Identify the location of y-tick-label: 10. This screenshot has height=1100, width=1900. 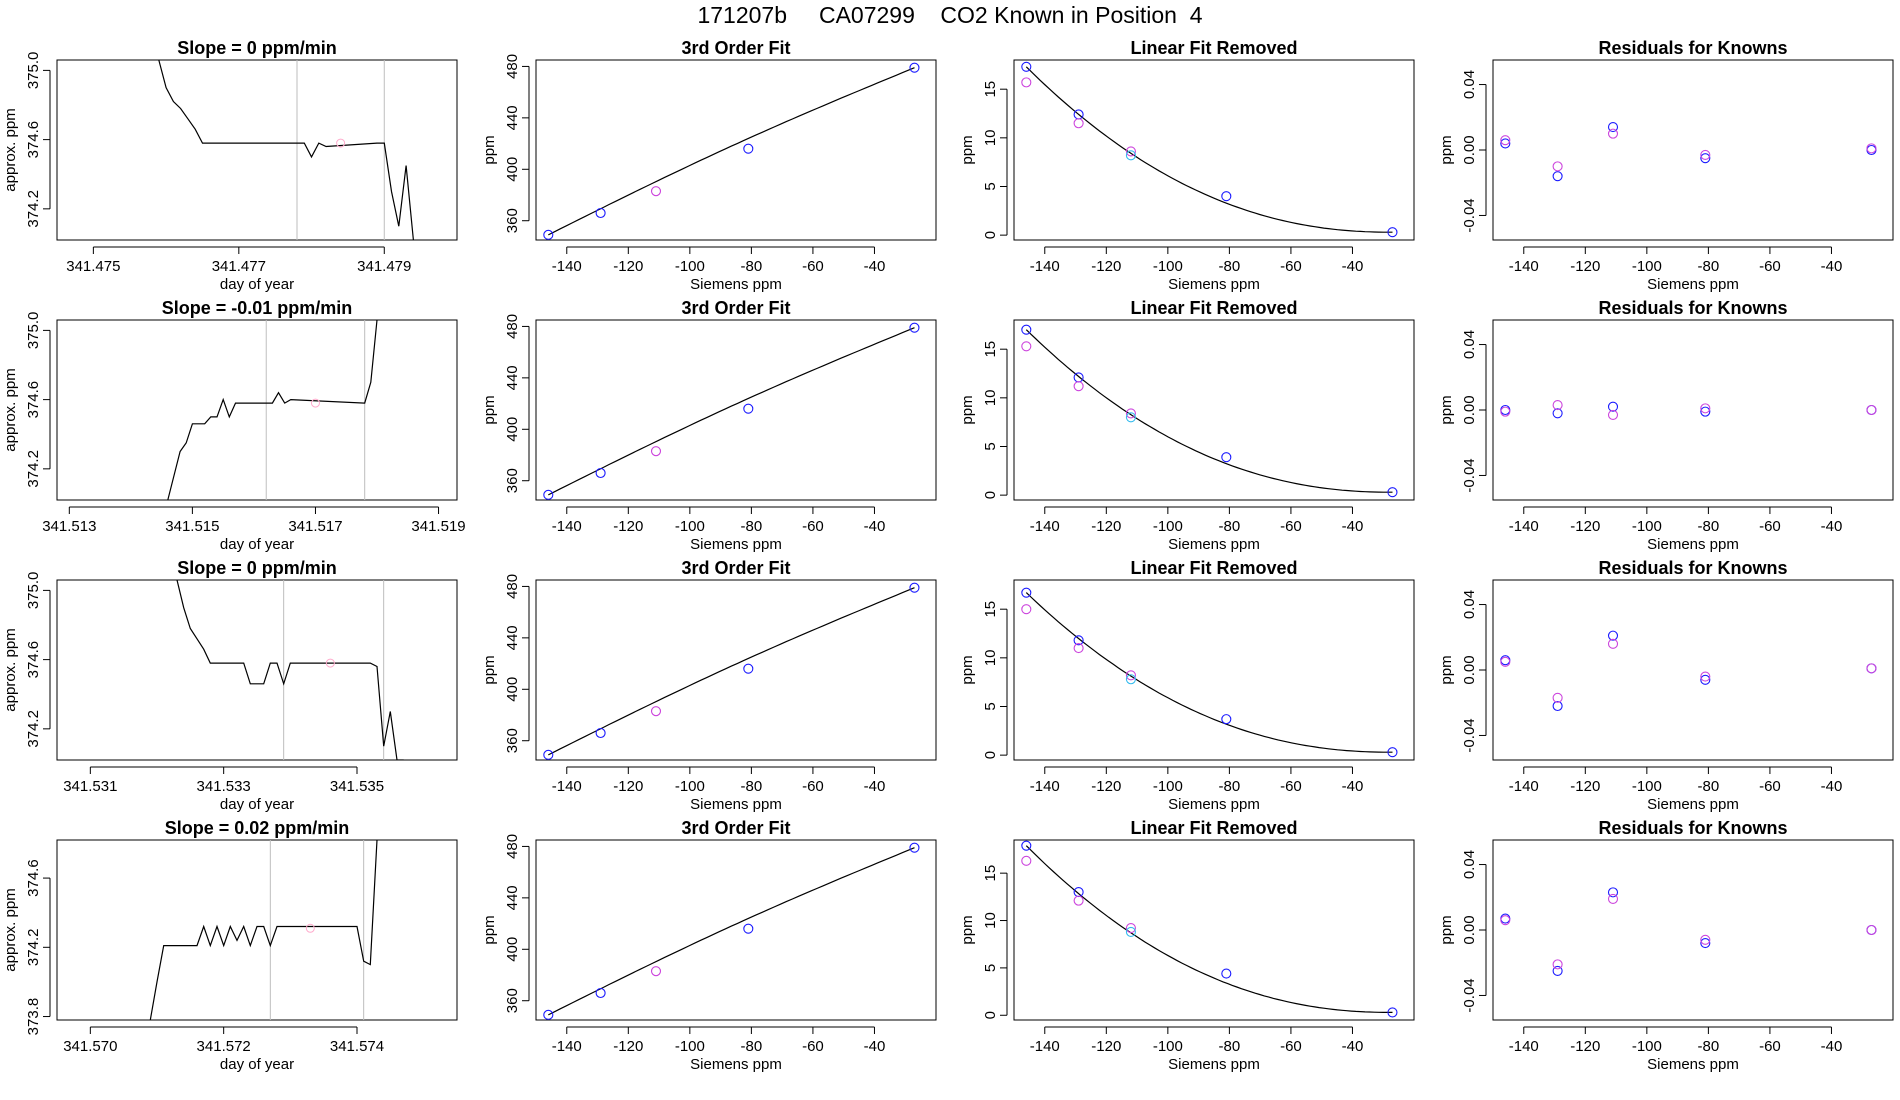
(990, 920).